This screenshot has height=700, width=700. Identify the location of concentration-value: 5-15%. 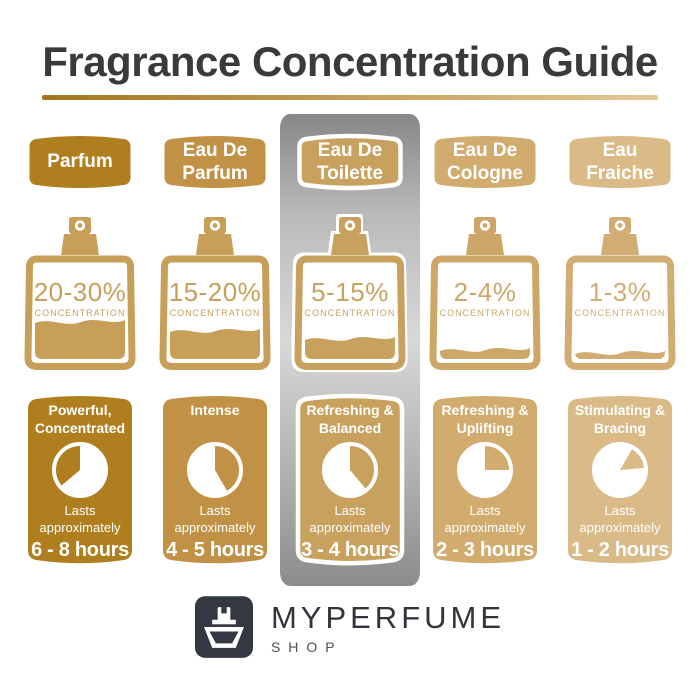
(350, 292).